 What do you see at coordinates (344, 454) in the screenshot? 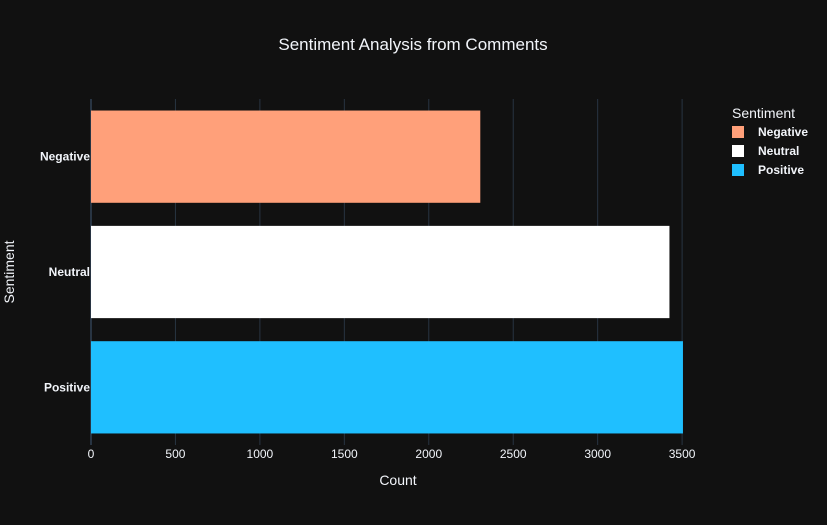
I see `x-tick-label: 1500` at bounding box center [344, 454].